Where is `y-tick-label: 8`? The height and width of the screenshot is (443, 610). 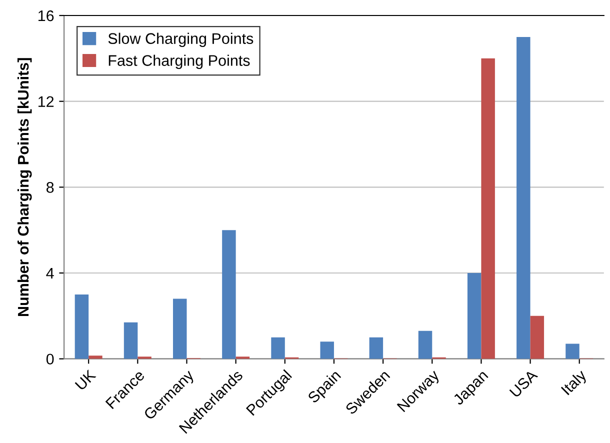 y-tick-label: 8 is located at coordinates (50, 187).